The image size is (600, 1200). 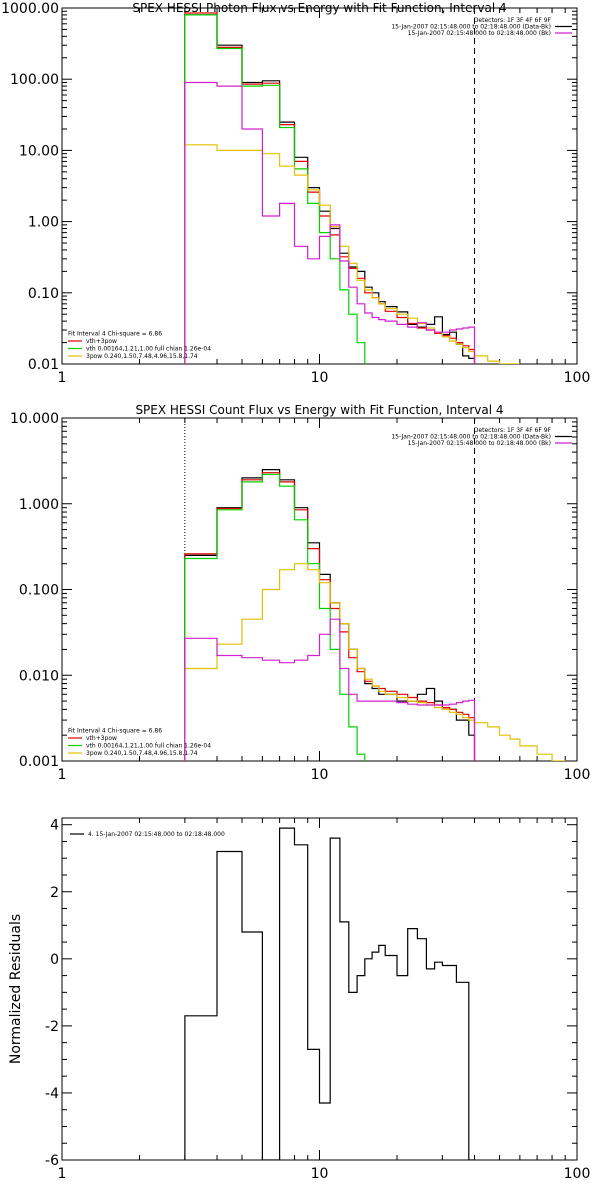 I want to click on y-tick-label: 100.00, so click(x=34, y=80).